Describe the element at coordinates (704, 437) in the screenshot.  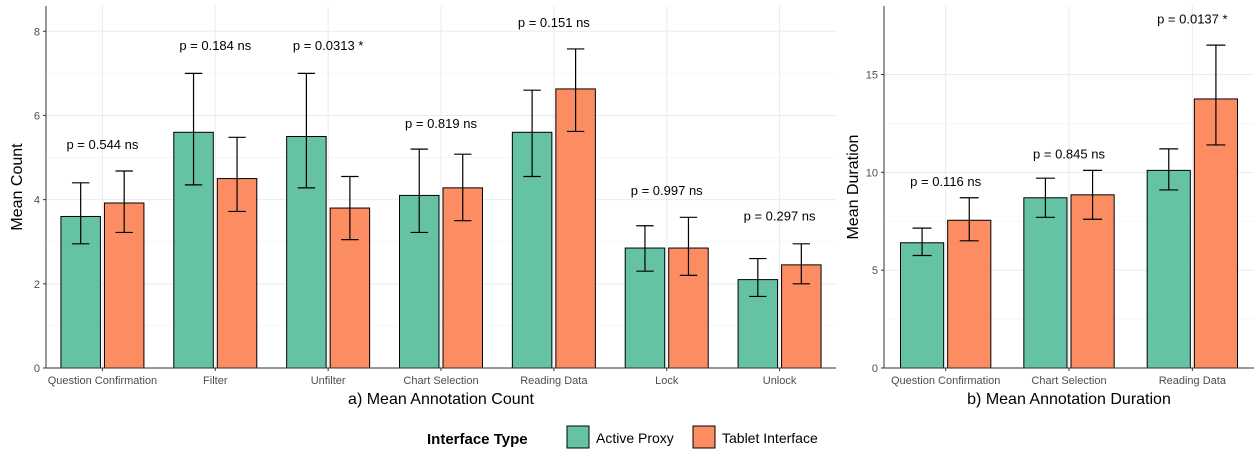
I see `legend-swatch-tablet-interface` at that location.